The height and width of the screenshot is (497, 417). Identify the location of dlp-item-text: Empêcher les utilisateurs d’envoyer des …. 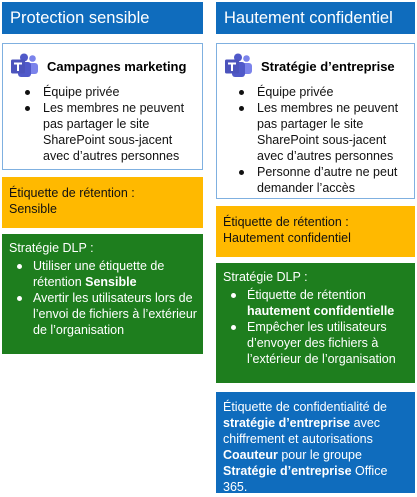
(321, 343).